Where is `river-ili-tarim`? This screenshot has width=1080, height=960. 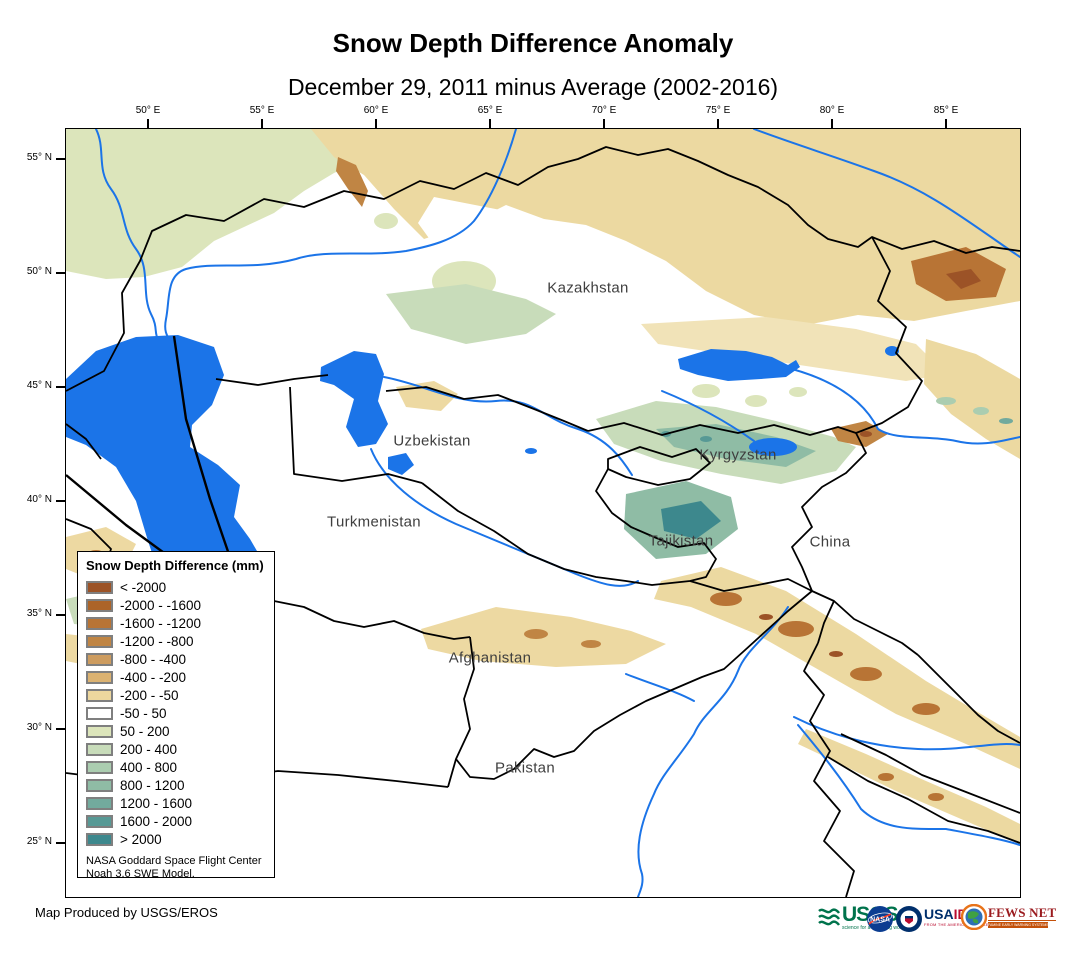
river-ili-tarim is located at coordinates (905, 406).